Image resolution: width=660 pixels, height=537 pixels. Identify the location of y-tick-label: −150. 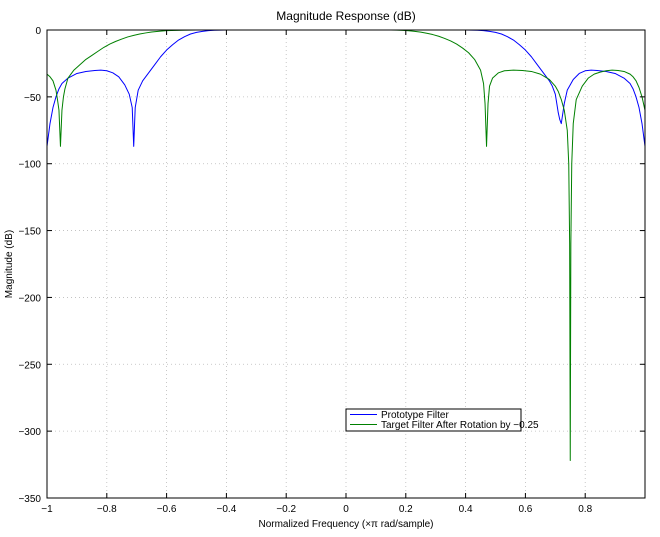
(29, 232).